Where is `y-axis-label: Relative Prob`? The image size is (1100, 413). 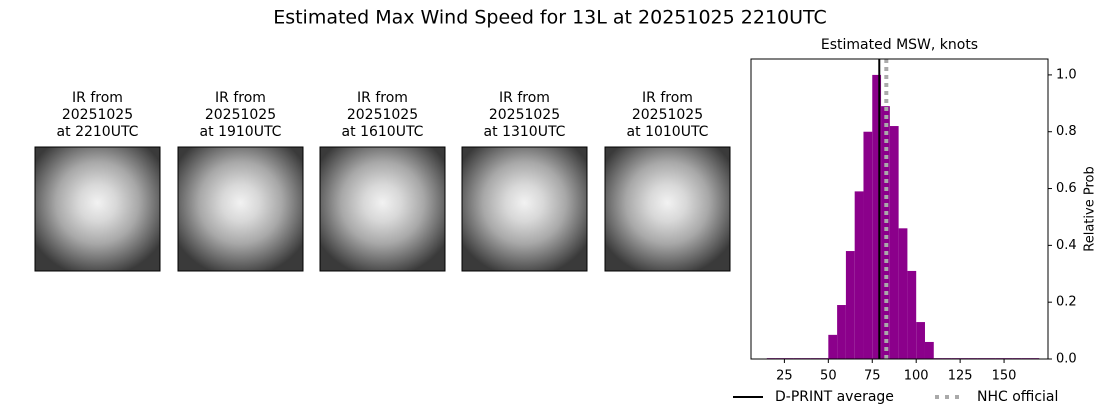 y-axis-label: Relative Prob is located at coordinates (1090, 208).